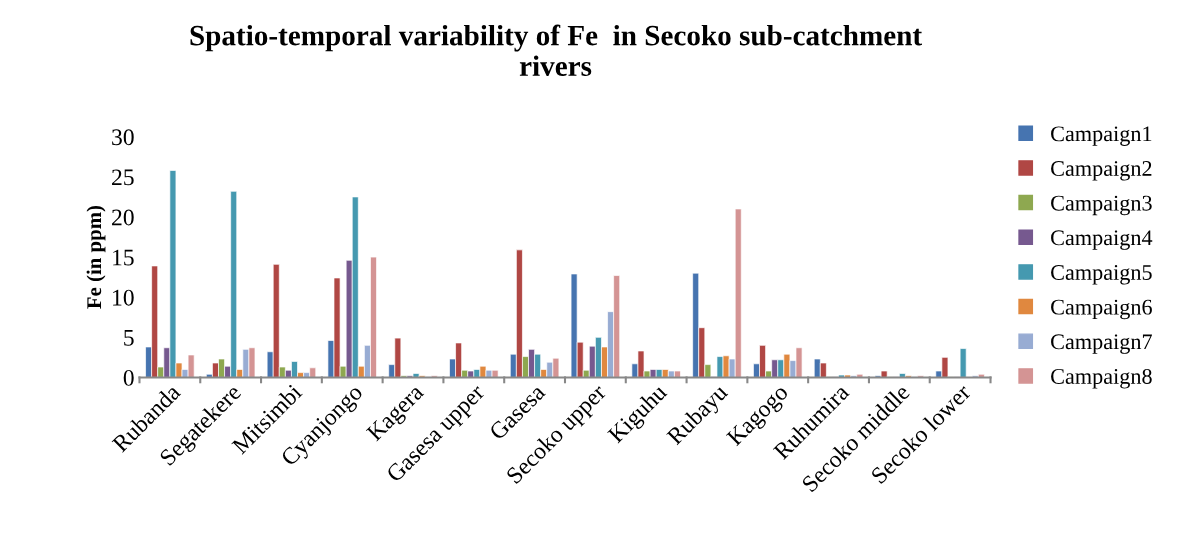  I want to click on legend-label: Campaign7, so click(1101, 344).